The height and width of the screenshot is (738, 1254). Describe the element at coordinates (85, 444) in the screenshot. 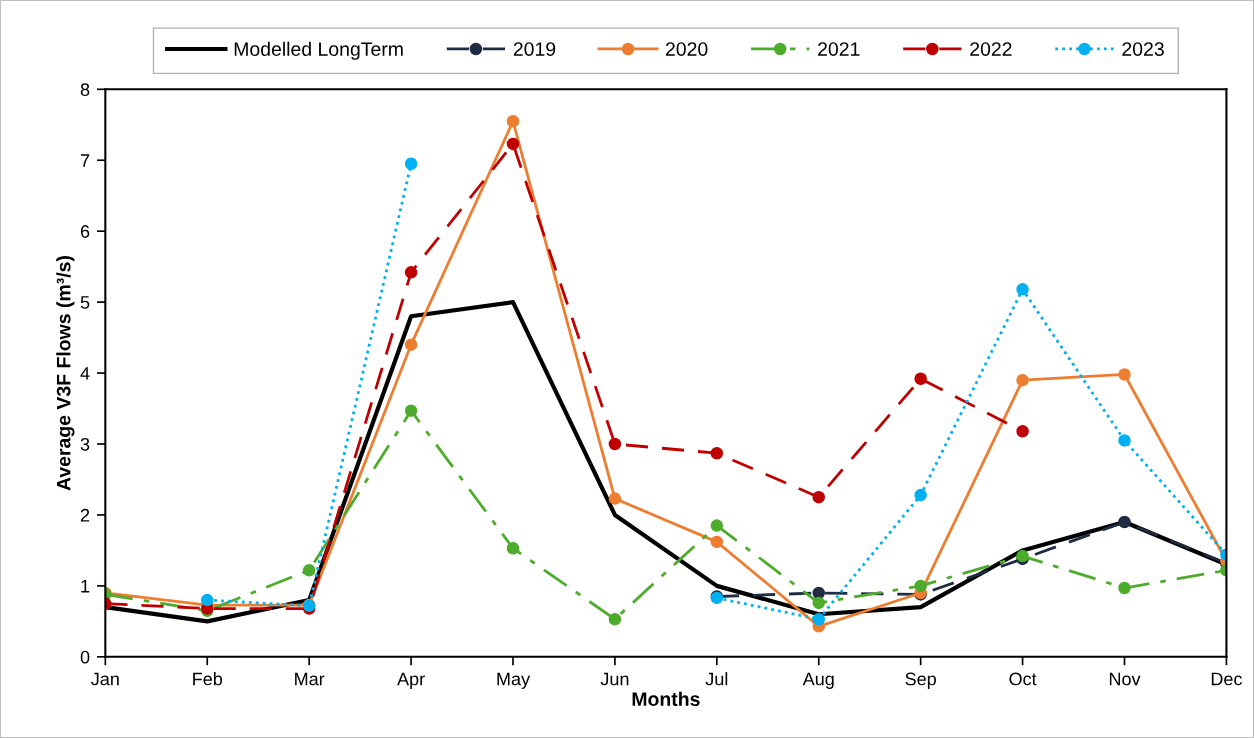

I see `y-tick-label: 3` at that location.